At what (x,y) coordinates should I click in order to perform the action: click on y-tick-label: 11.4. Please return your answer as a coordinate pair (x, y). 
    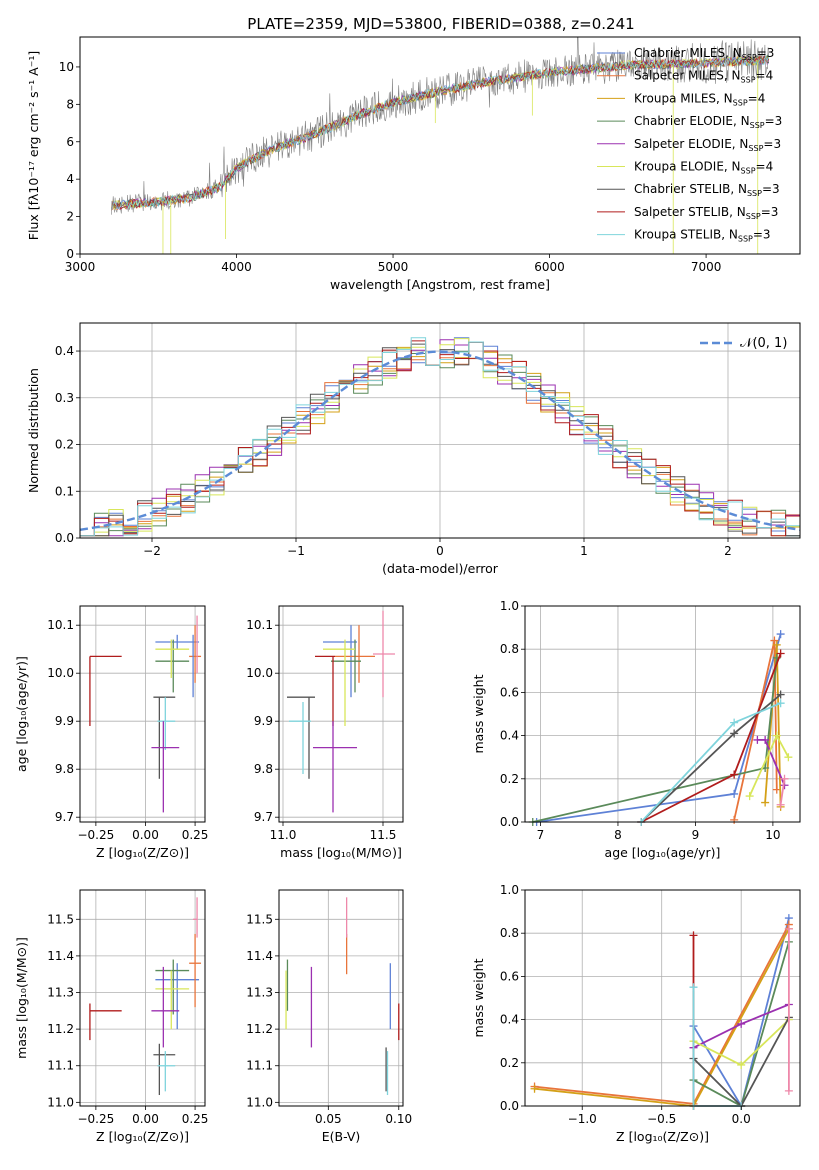
    Looking at the image, I should click on (259, 956).